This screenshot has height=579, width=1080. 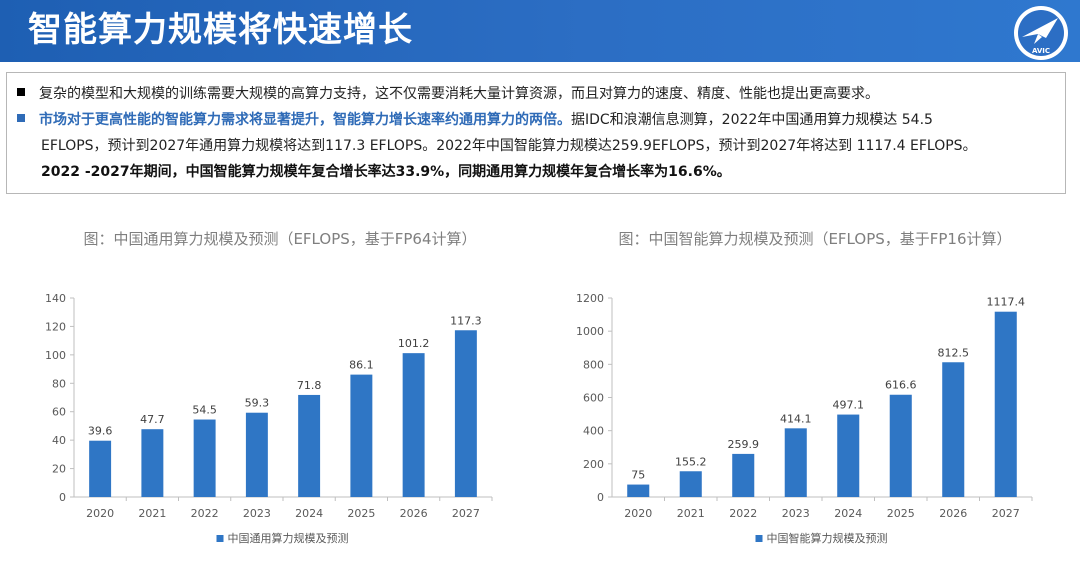 I want to click on data-label: 117.3, so click(x=466, y=320).